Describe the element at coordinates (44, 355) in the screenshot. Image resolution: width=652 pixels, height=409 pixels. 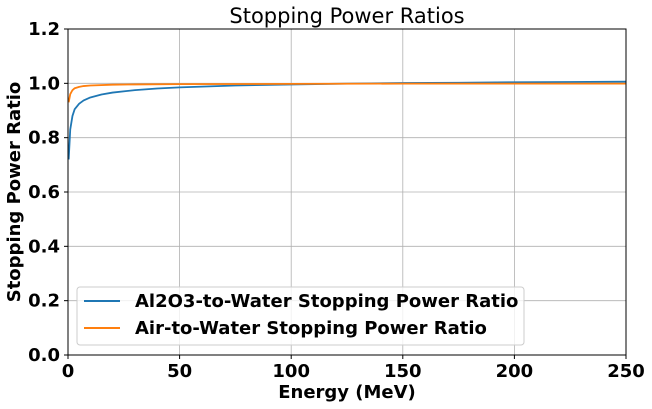
I see `y-tick-label: 0.0` at that location.